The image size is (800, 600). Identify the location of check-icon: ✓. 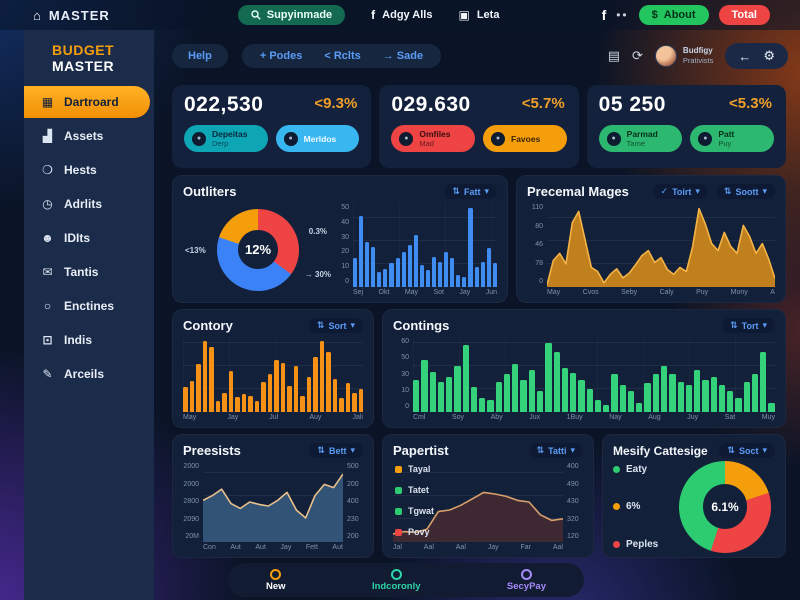
(664, 191).